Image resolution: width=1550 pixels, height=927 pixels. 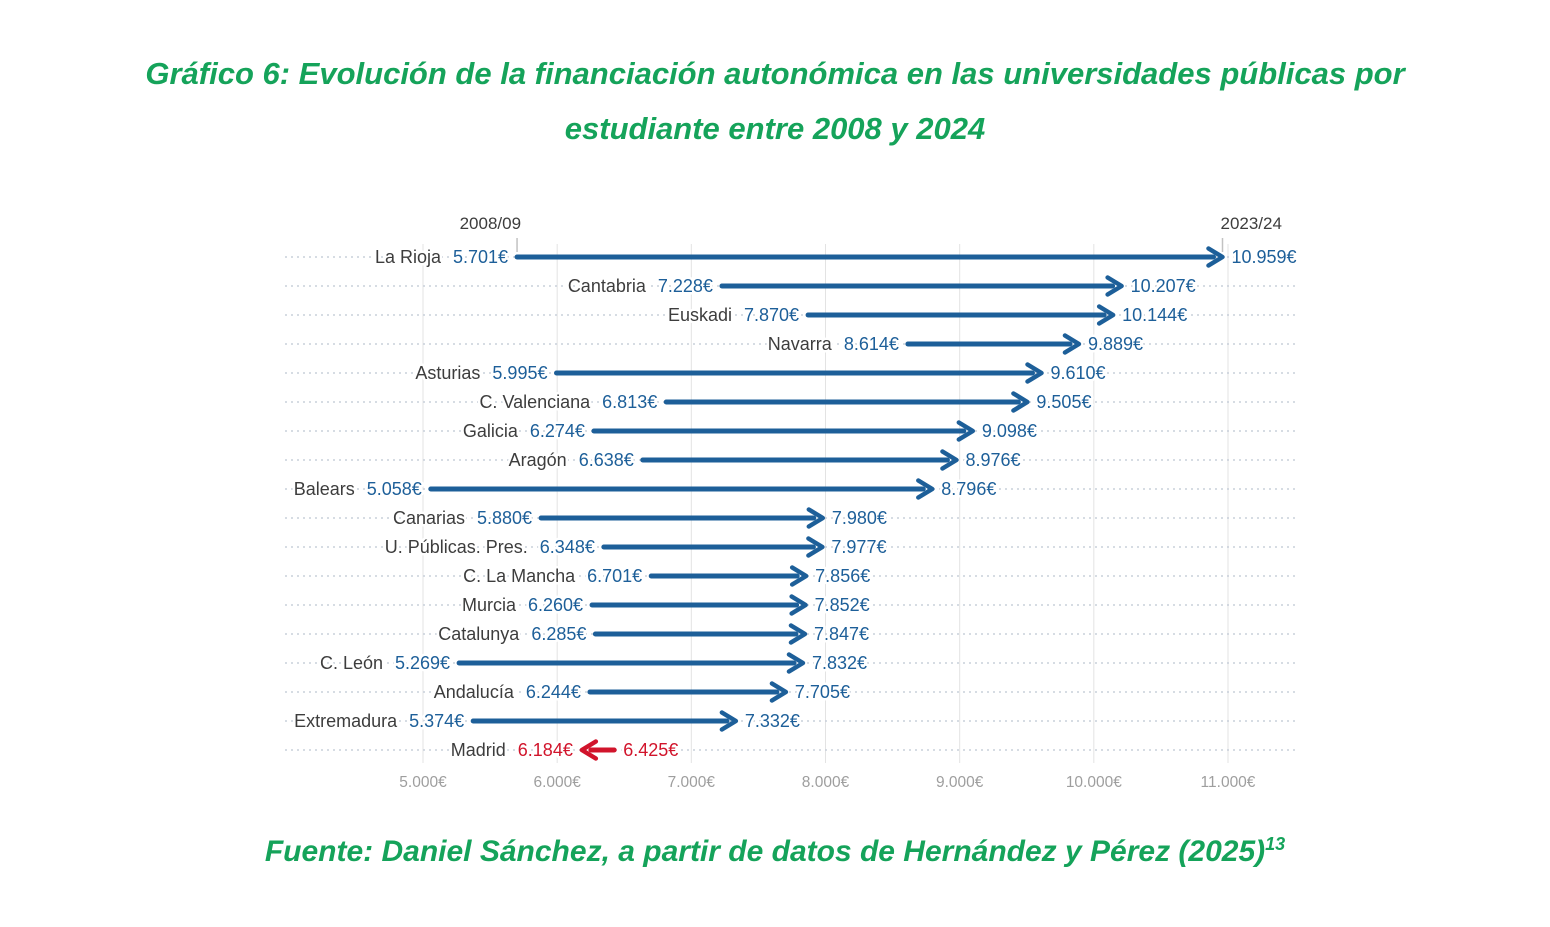 I want to click on start-value-label: 8.614€, so click(x=871, y=344).